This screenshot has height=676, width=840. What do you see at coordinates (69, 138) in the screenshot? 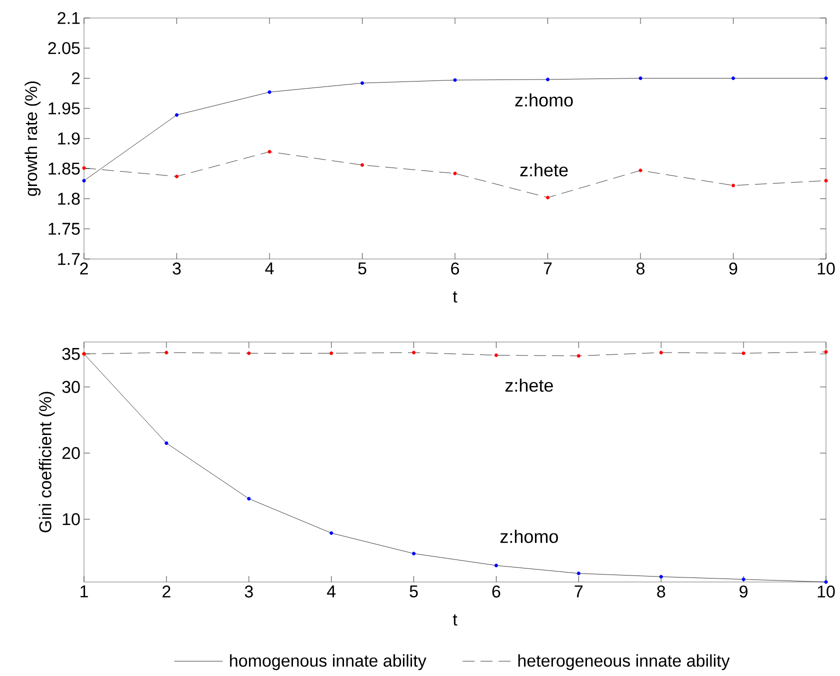
I see `y-tick-label: 1.9` at bounding box center [69, 138].